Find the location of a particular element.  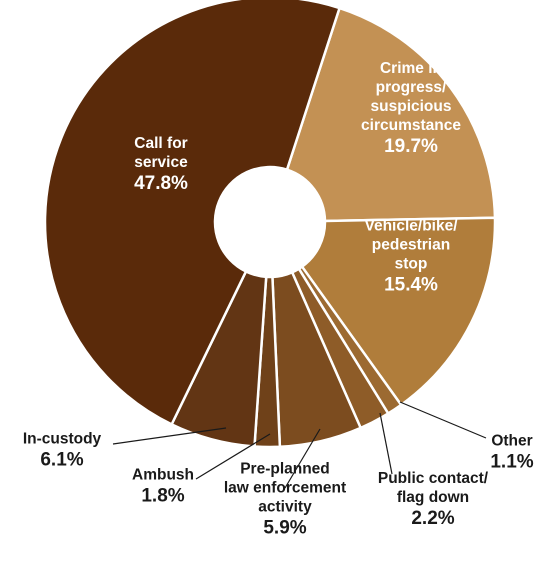

slice-crime-in-progress-suspicious-circumstance is located at coordinates (391, 114).